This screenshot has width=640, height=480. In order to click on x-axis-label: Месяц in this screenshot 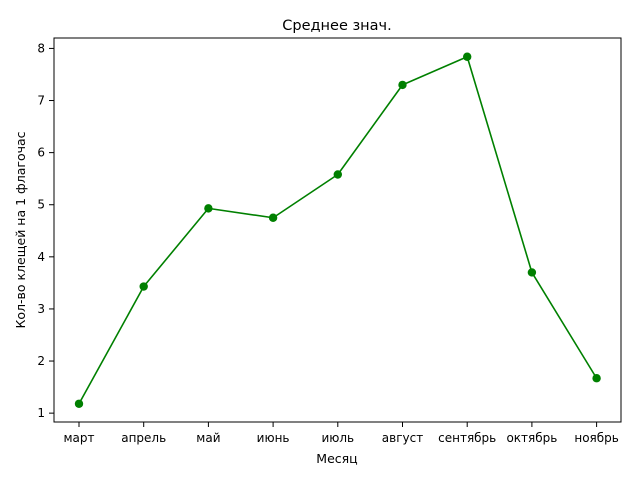, I will do `click(336, 458)`.